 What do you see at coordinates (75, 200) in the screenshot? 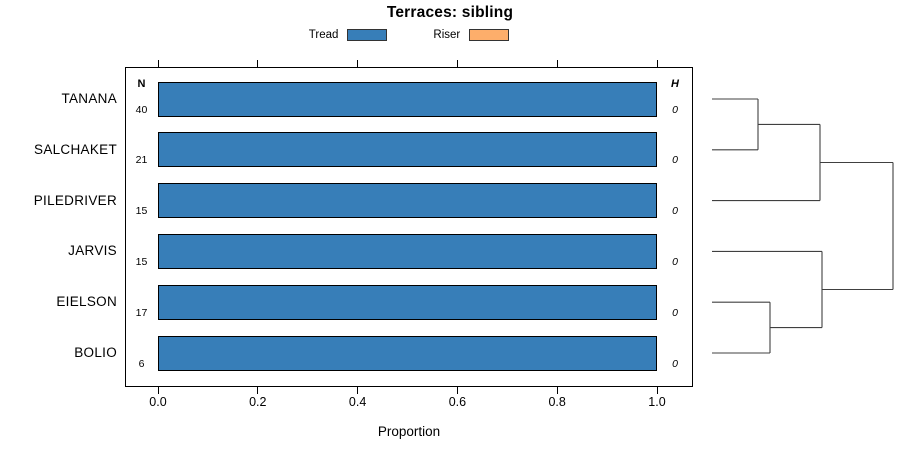
I see `category-label: PILEDRIVER` at bounding box center [75, 200].